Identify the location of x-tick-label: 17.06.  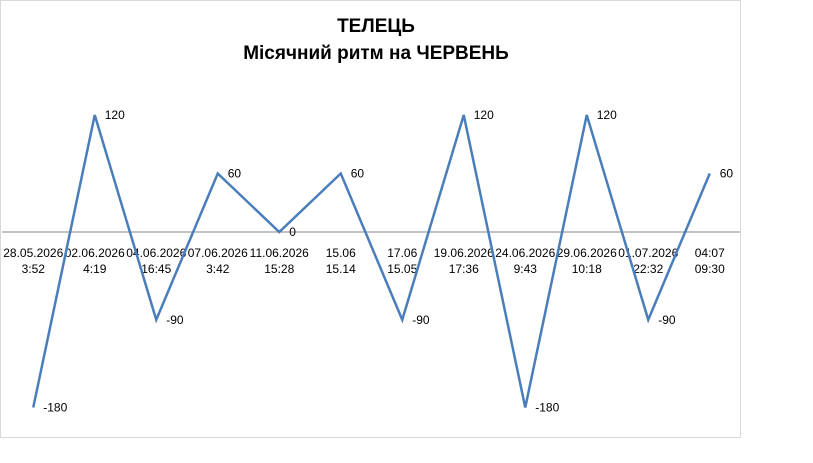
(402, 253).